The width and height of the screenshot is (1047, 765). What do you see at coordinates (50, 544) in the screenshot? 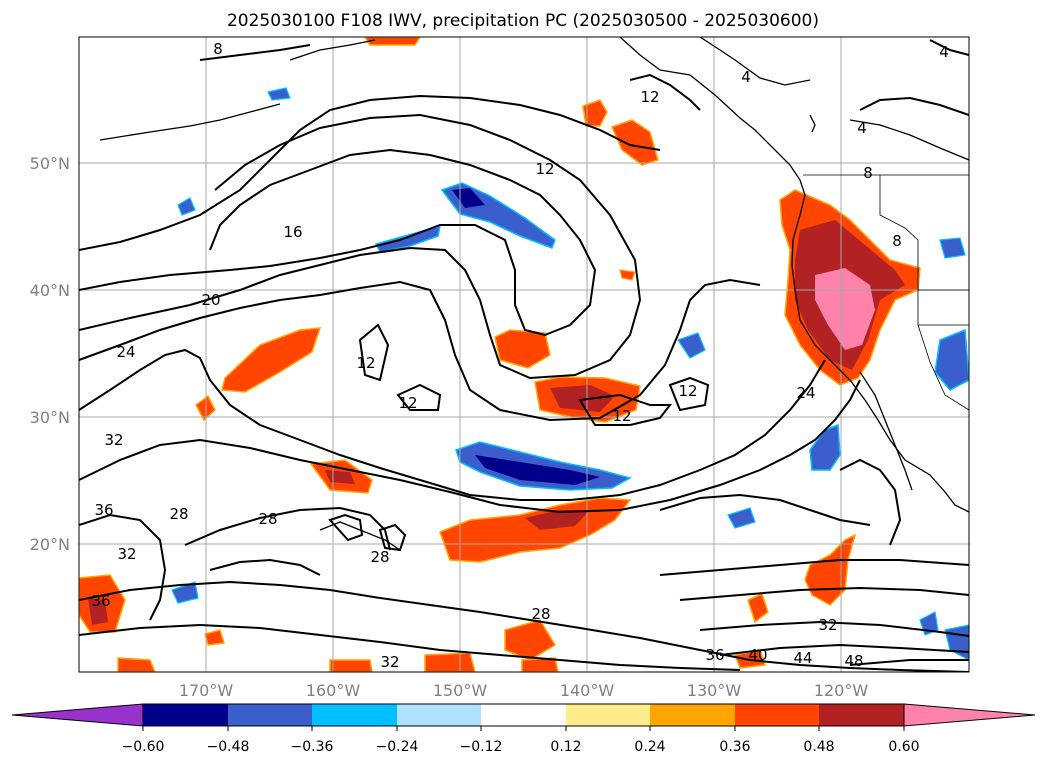
I see `lat-label: 20°N` at bounding box center [50, 544].